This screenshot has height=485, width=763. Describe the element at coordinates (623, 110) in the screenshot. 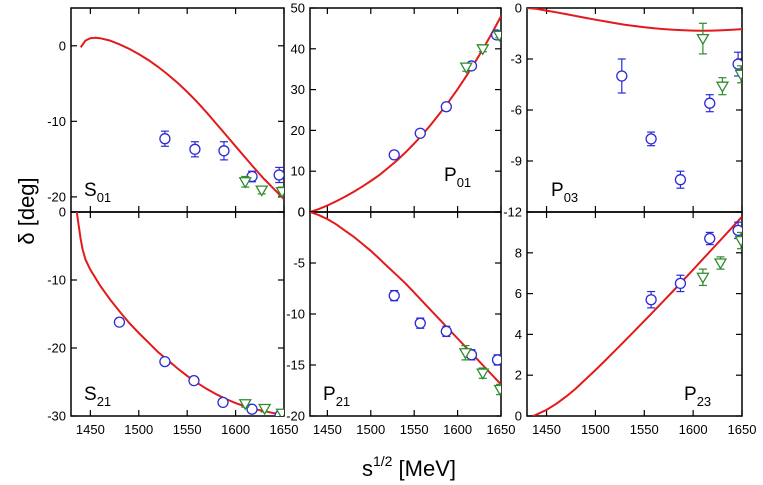

I see `panel-p03: 0 -3 -6 -9 -12 P03` at that location.